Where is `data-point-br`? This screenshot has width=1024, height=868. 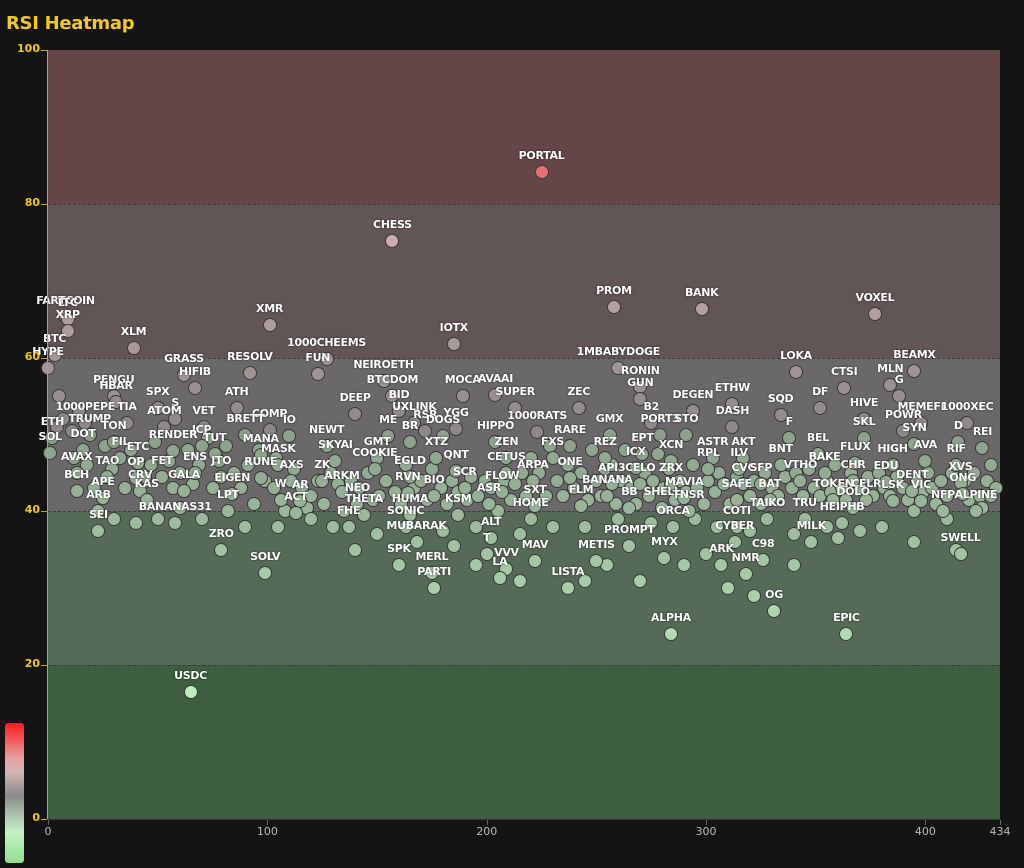 data-point-br is located at coordinates (409, 442).